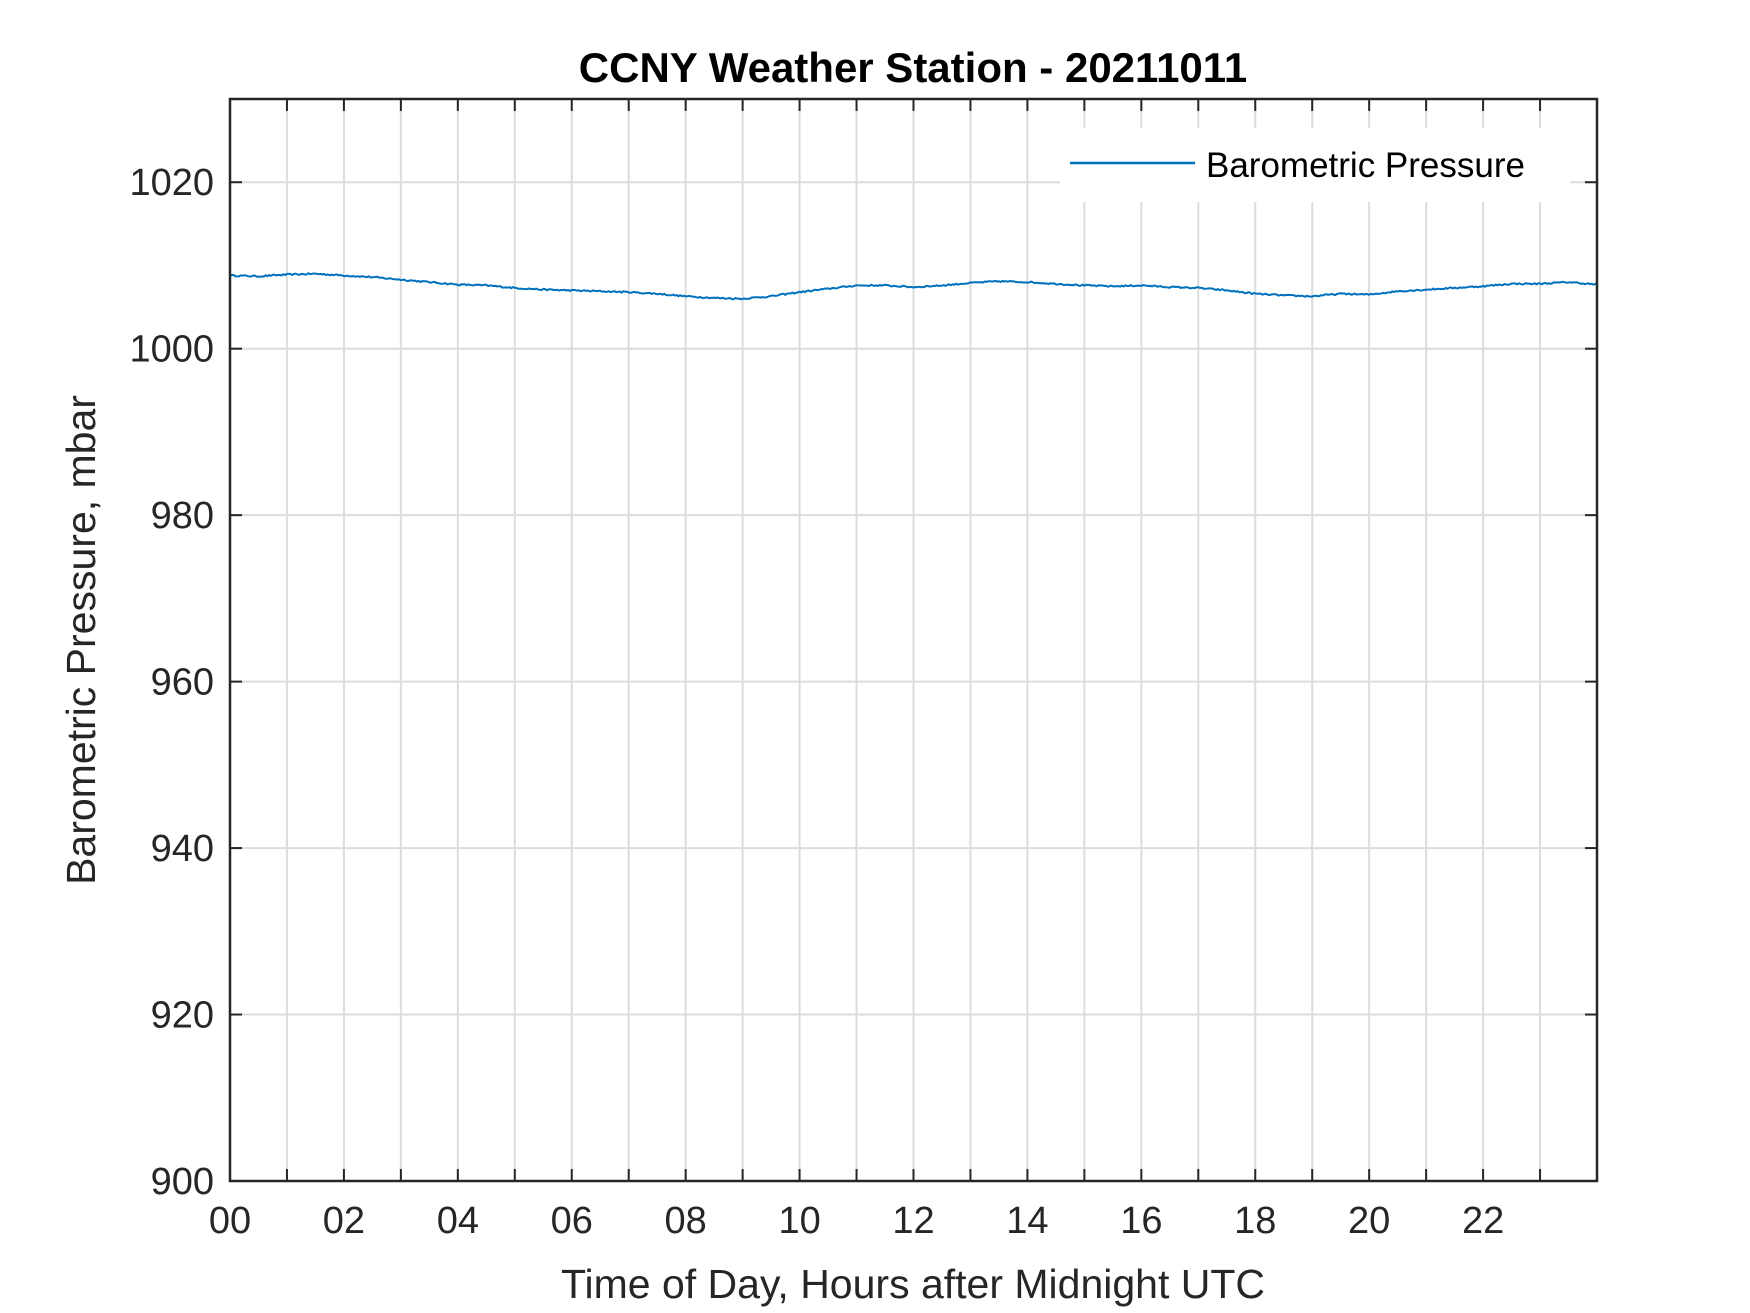  What do you see at coordinates (799, 1221) in the screenshot?
I see `x-tick-label: 10` at bounding box center [799, 1221].